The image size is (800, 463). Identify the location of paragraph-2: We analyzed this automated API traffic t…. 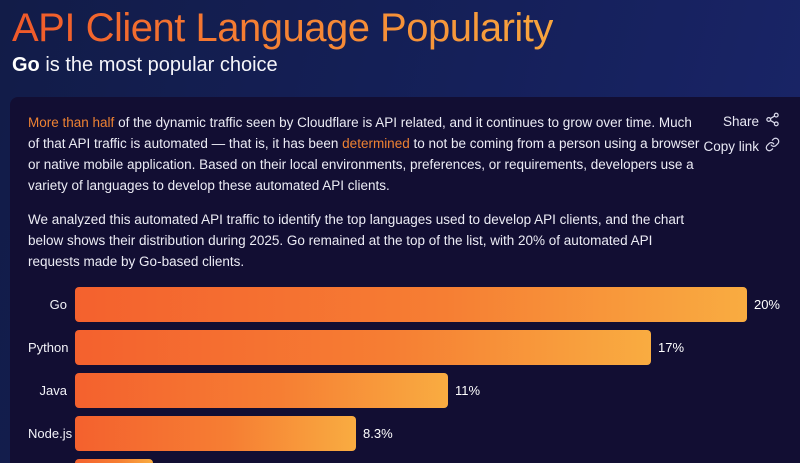
(356, 240).